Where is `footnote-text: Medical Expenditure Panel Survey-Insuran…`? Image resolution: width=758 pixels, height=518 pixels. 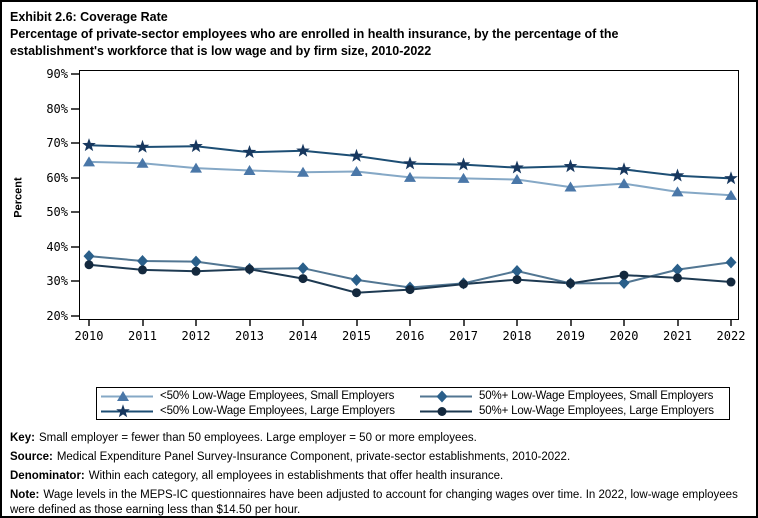
footnote-text: Medical Expenditure Panel Survey-Insuran… is located at coordinates (313, 457).